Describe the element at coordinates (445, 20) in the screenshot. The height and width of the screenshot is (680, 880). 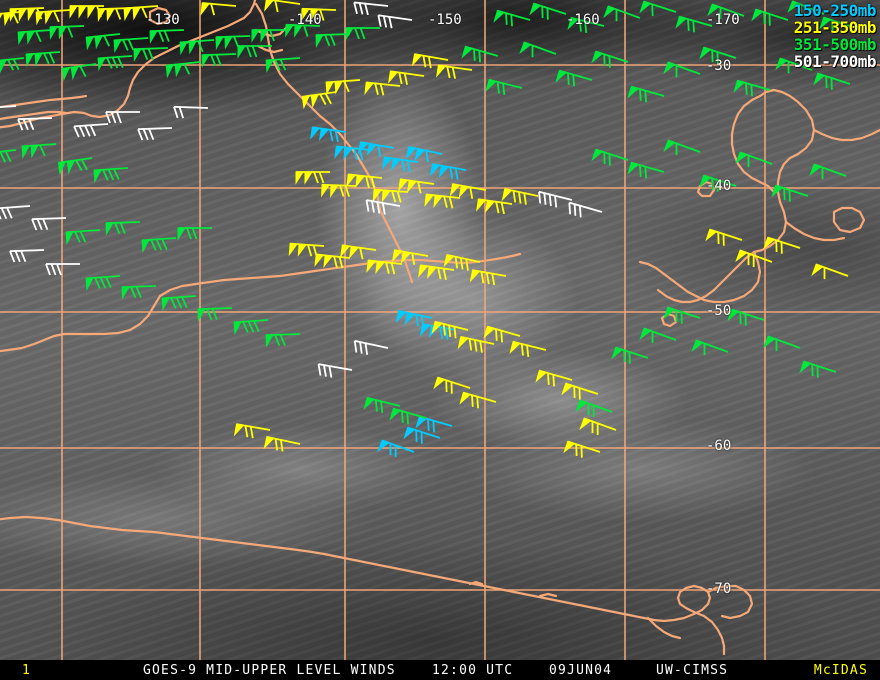
I see `longitude-label: -150` at that location.